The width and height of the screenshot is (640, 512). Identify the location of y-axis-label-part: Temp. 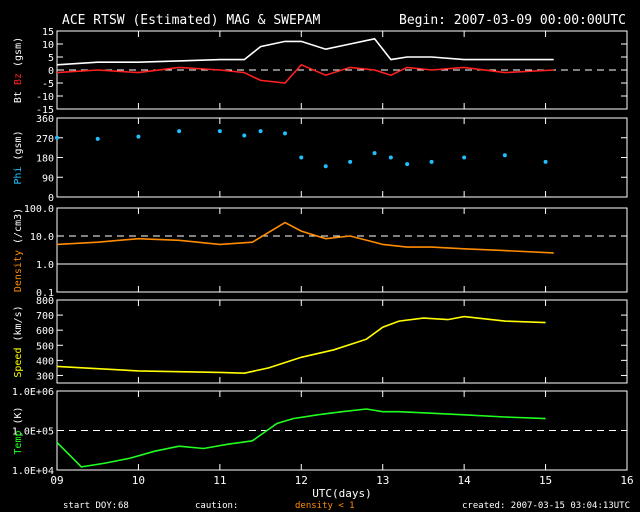
(18, 443).